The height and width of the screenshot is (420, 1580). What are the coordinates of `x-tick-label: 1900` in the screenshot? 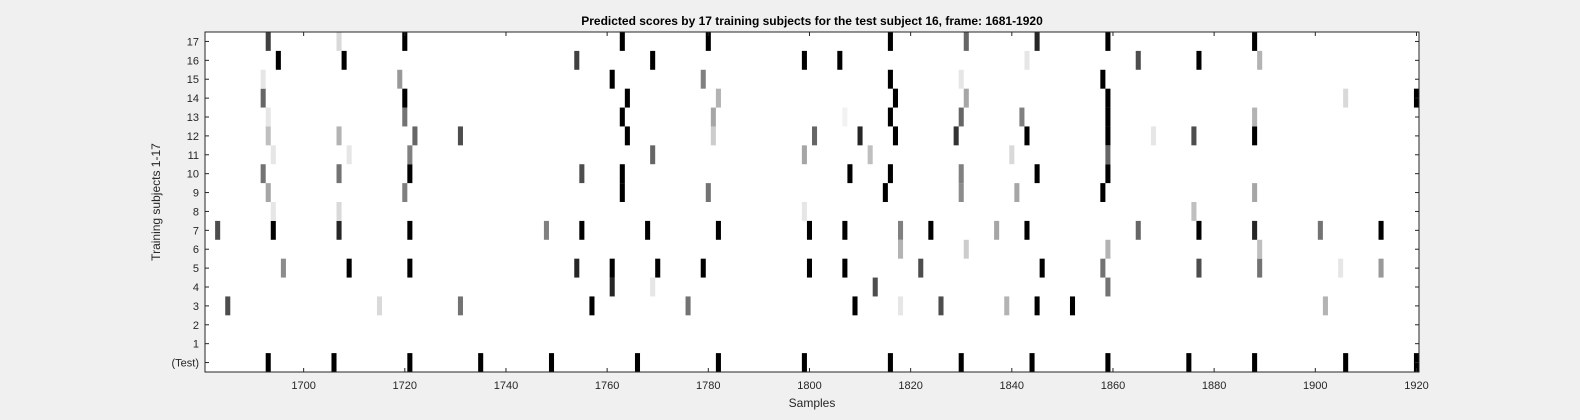 It's located at (1315, 386).